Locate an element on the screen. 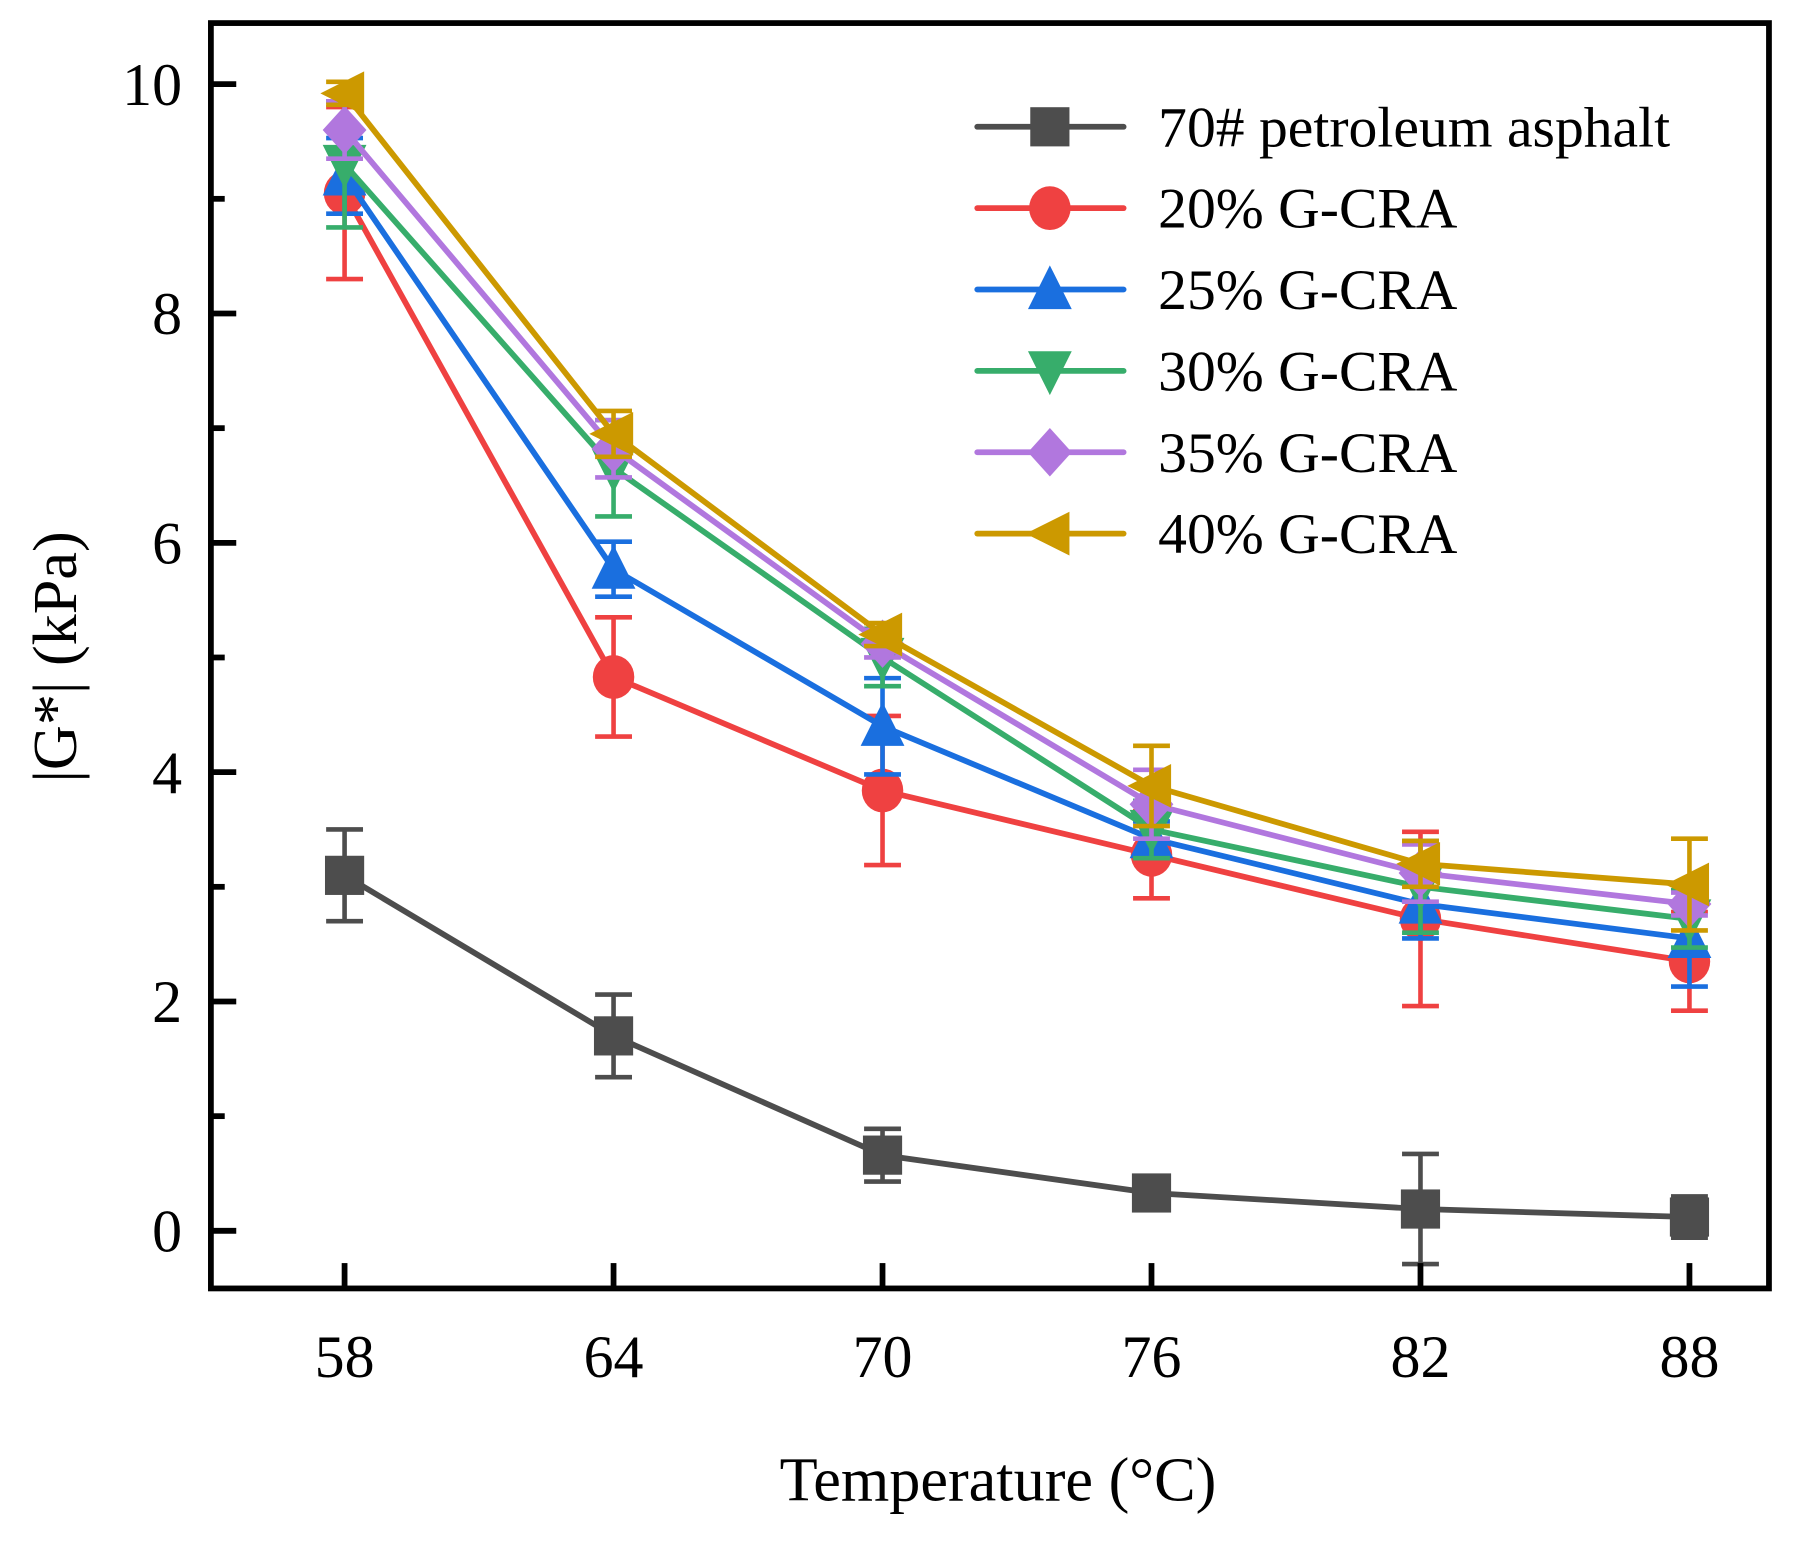 The image size is (1807, 1542). legend-item: 25% G-CRA is located at coordinates (1216, 290).